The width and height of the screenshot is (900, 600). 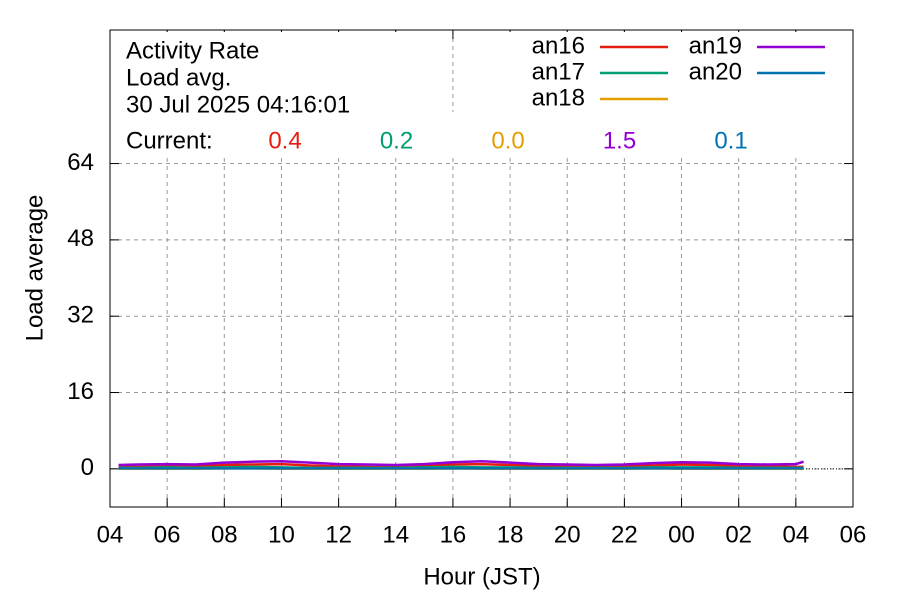 What do you see at coordinates (481, 576) in the screenshot?
I see `x-axis-label: Hour (JST)` at bounding box center [481, 576].